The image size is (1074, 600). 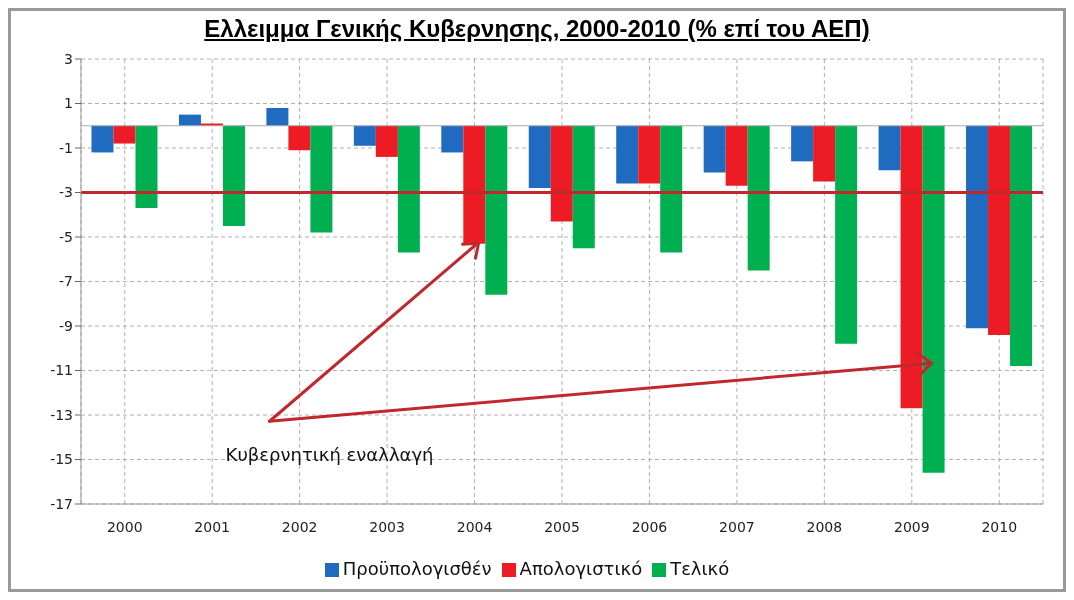 I want to click on y-tick-label: -17, so click(x=61, y=503).